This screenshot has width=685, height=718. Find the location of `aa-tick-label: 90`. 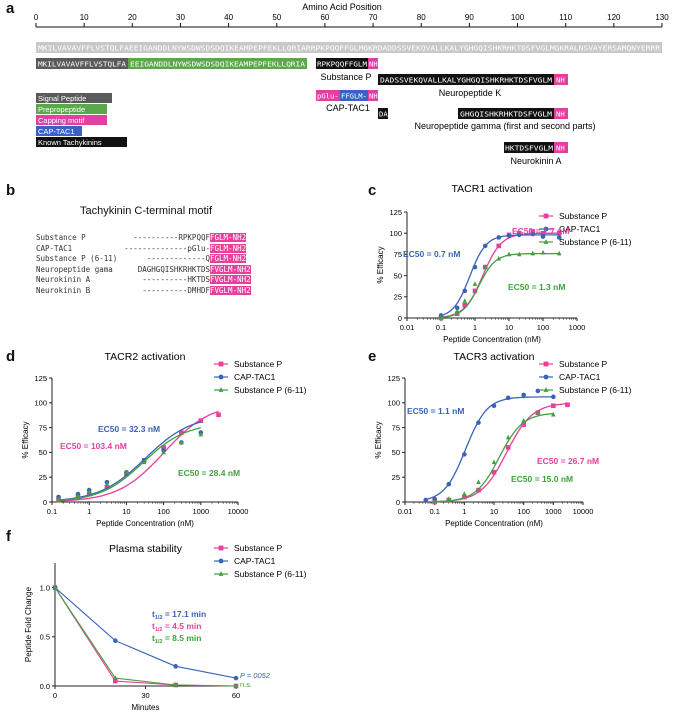

aa-tick-label: 90 is located at coordinates (469, 17).